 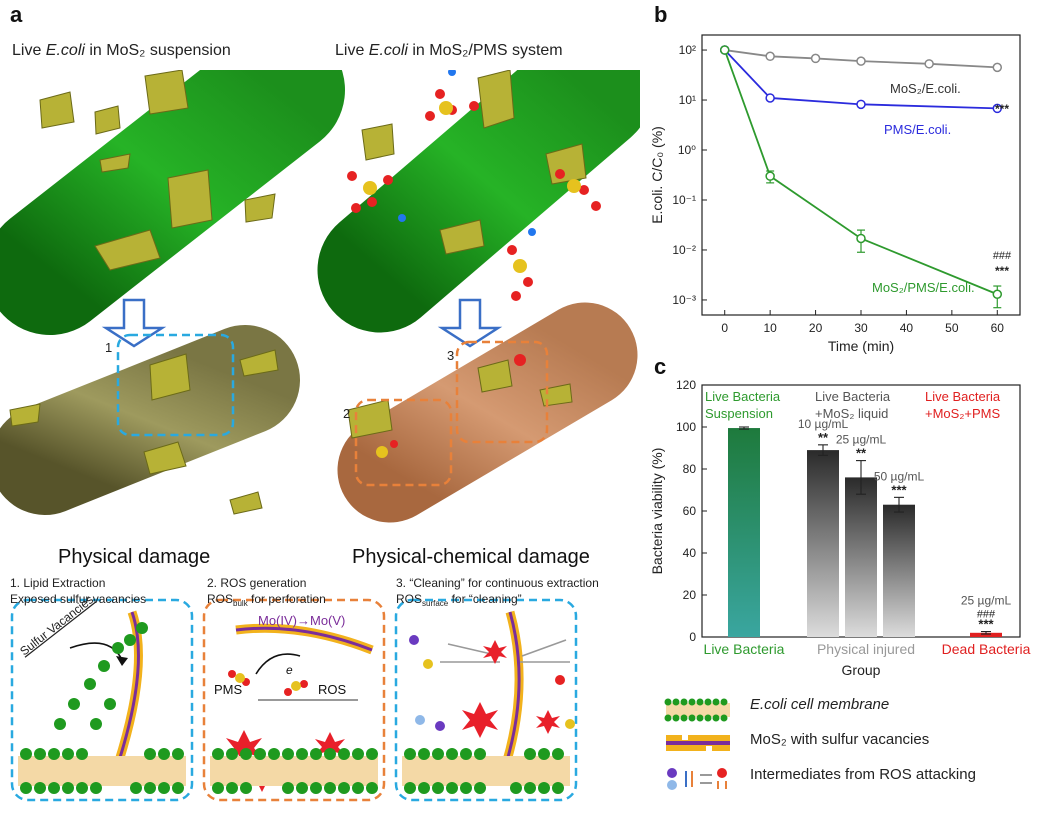 What do you see at coordinates (697, 710) in the screenshot?
I see `membrane-swatch-icon` at bounding box center [697, 710].